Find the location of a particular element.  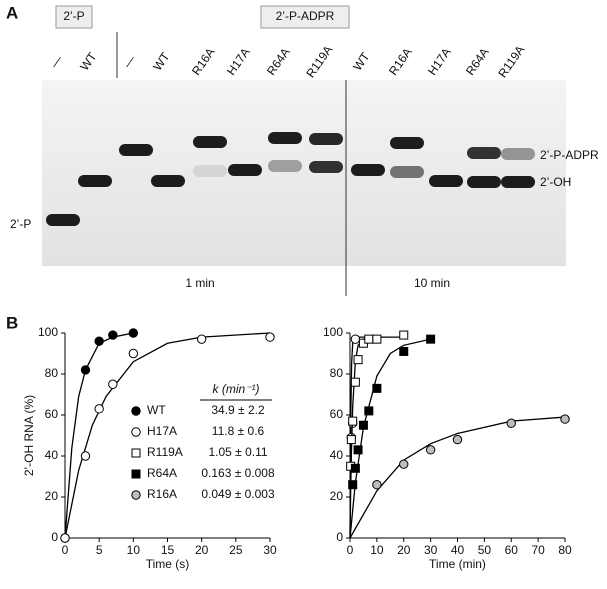

lane-label: — is located at coordinates (129, 62).